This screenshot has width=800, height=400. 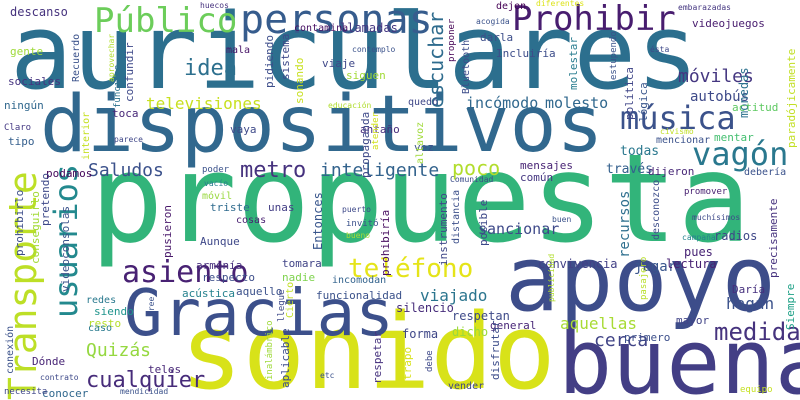 What do you see at coordinates (359, 295) in the screenshot?
I see `word: funcionalidad` at bounding box center [359, 295].